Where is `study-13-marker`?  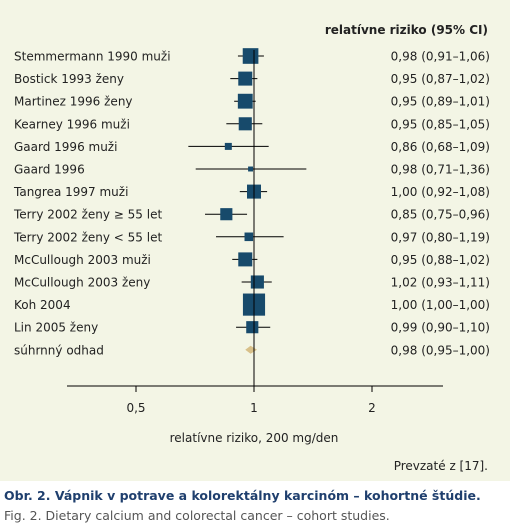 study-13-marker is located at coordinates (252, 327).